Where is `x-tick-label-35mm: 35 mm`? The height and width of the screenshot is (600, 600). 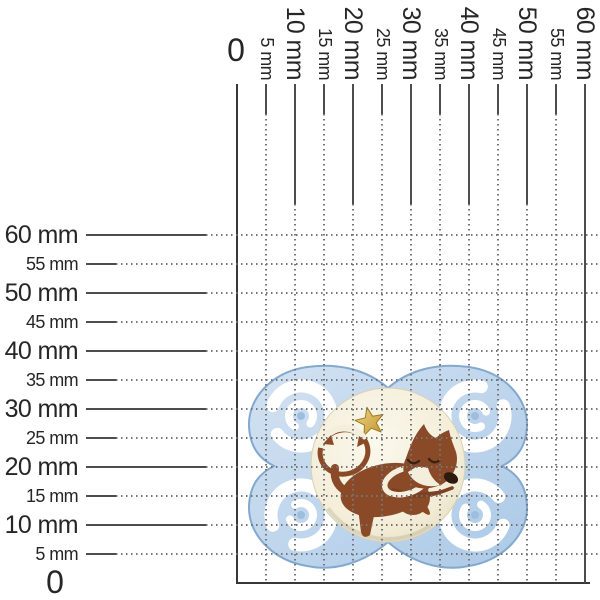
x-tick-label-35mm: 35 mm is located at coordinates (441, 53).